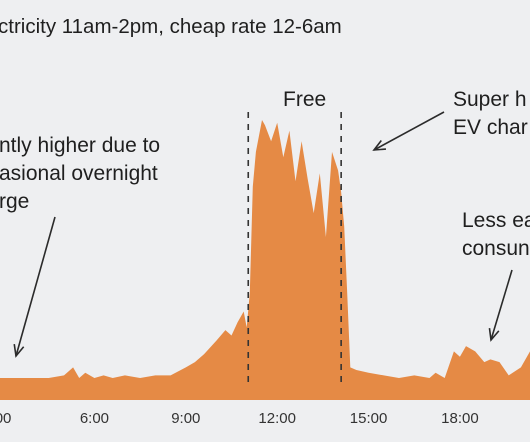 This screenshot has width=530, height=442. Describe the element at coordinates (171, 26) in the screenshot. I see `chart-title: ctricity 11am-2pm, cheap rate 12-6am` at that location.